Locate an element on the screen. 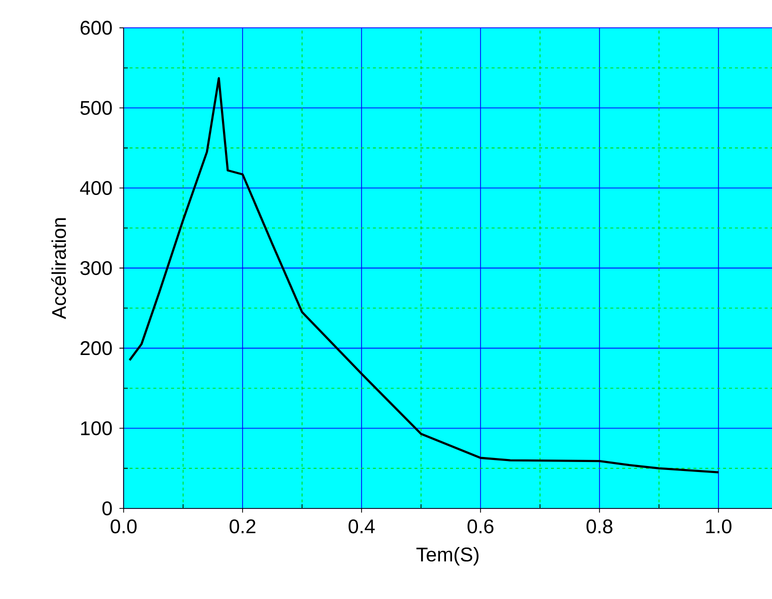 The image size is (772, 599). x-axis-title: Tem(S) is located at coordinates (447, 556).